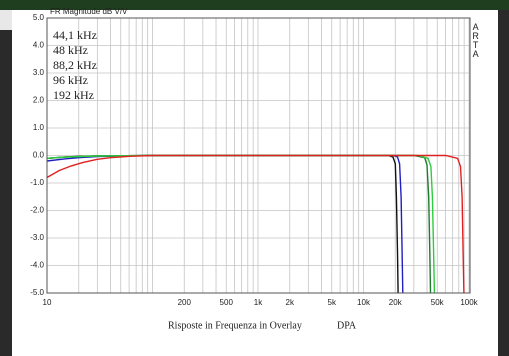 This screenshot has height=356, width=509. What do you see at coordinates (37, 210) in the screenshot?
I see `y-tick-label: -2.0` at bounding box center [37, 210].